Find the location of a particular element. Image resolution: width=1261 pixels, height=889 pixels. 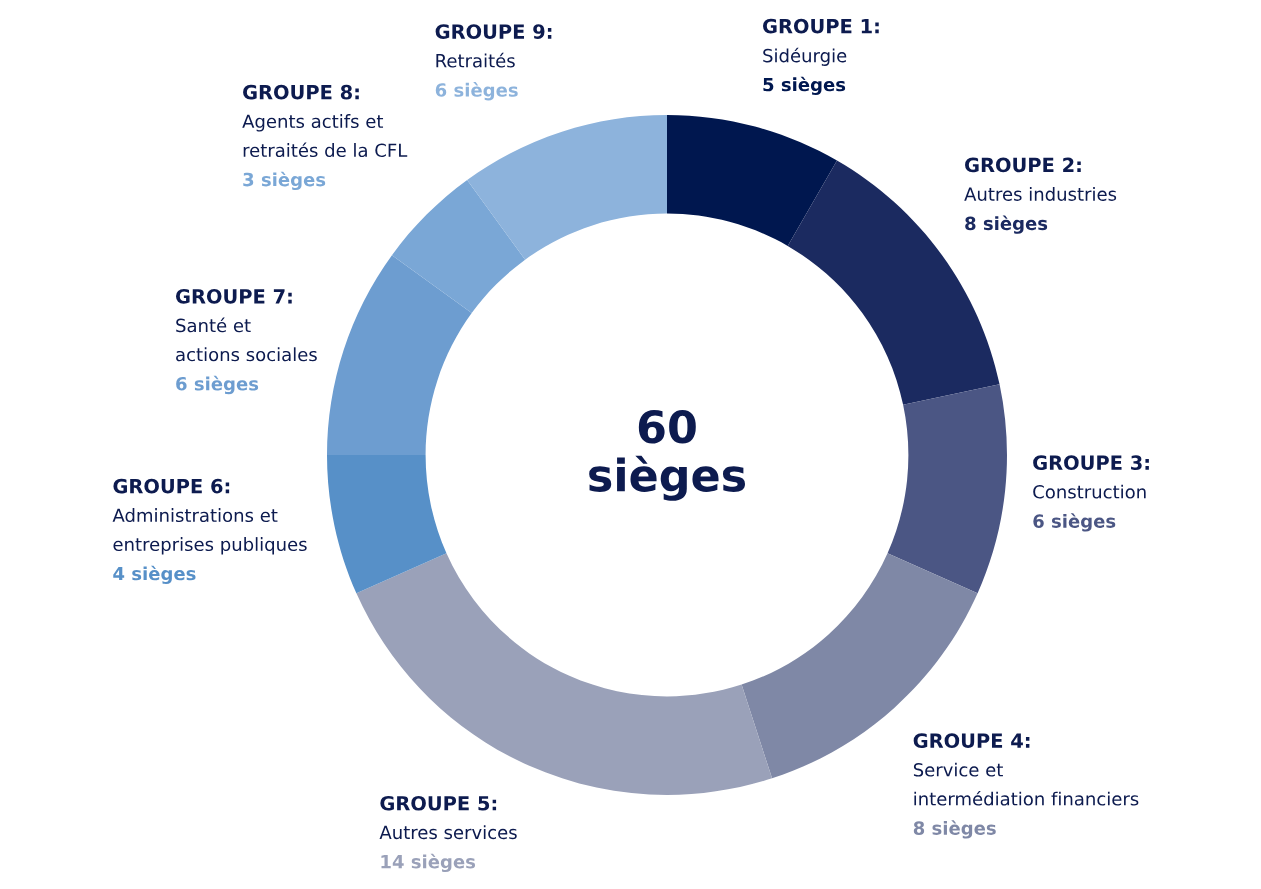

slice-label: GROUPE 1: Sidéurgie is located at coordinates (821, 42).